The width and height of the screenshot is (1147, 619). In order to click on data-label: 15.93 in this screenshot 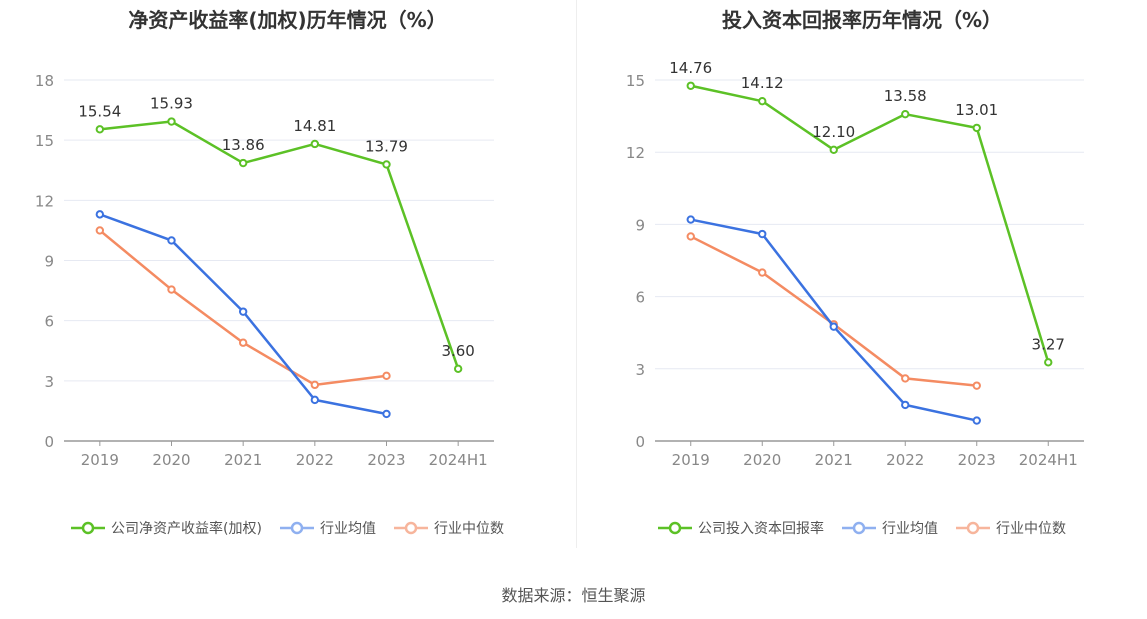, I will do `click(171, 104)`.